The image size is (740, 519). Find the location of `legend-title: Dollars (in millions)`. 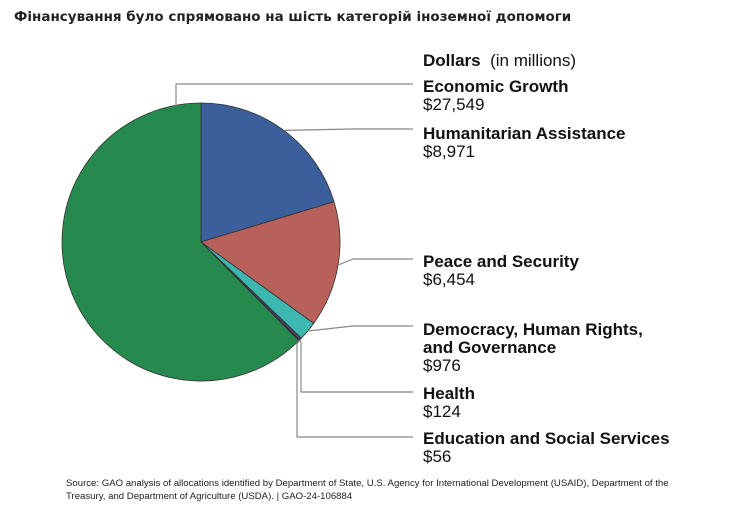

legend-title: Dollars (in millions) is located at coordinates (499, 60).